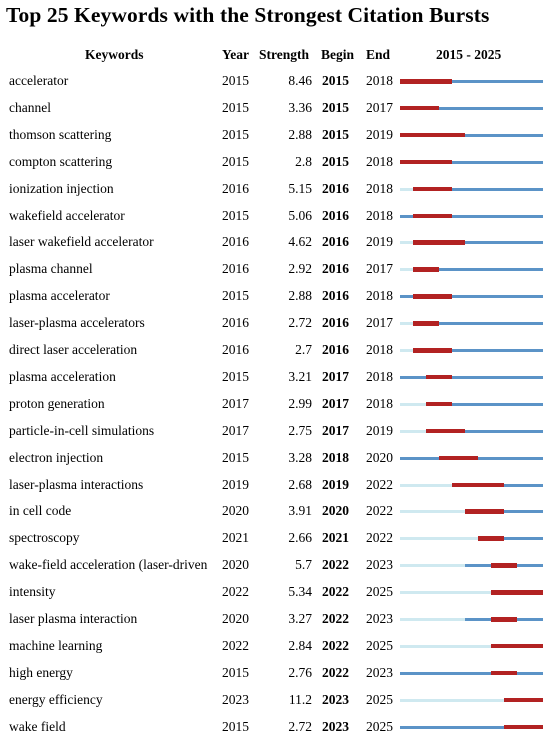  I want to click on keyword-cell: plasma accelerator, so click(59, 296).